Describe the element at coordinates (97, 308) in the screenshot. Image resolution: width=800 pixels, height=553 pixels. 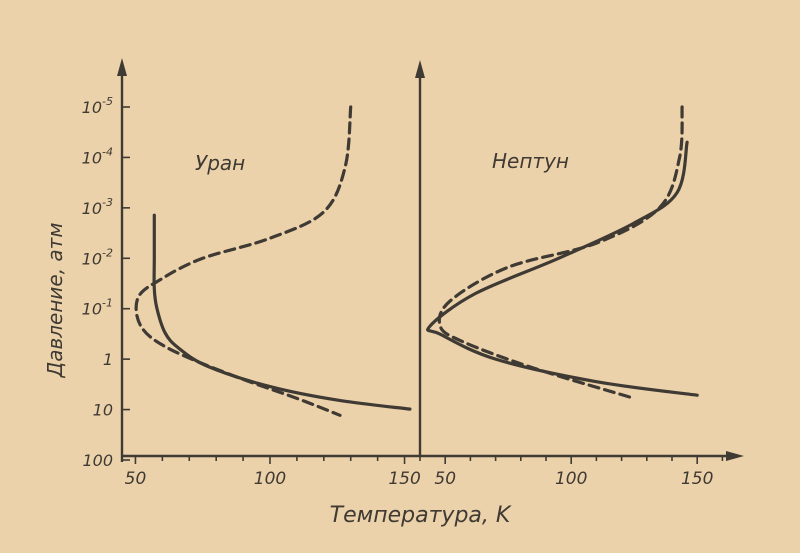
I see `y-tick-label: 10⁻¹` at that location.